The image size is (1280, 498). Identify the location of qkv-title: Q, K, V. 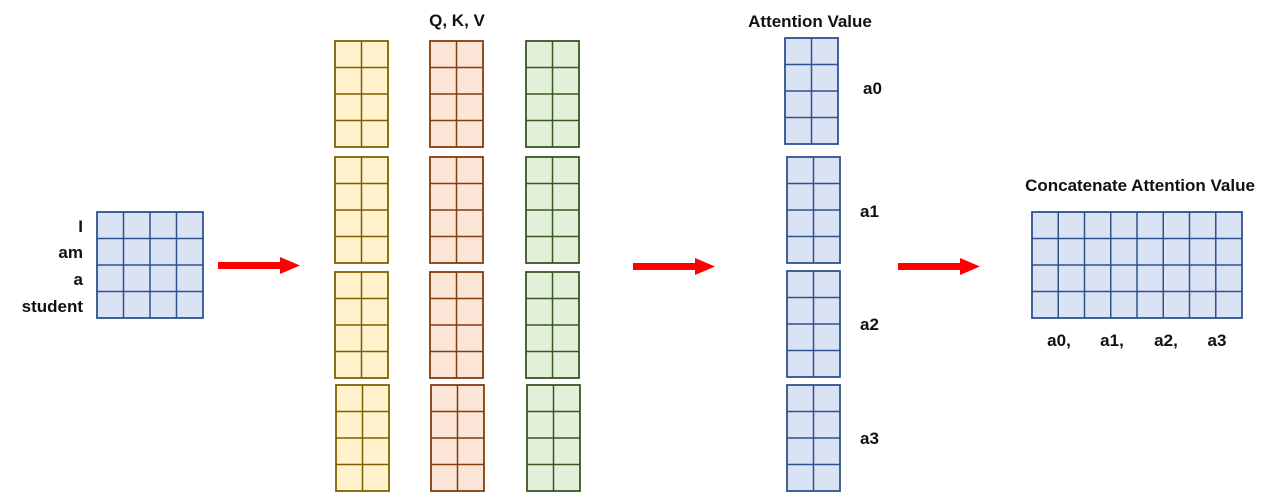
(457, 20).